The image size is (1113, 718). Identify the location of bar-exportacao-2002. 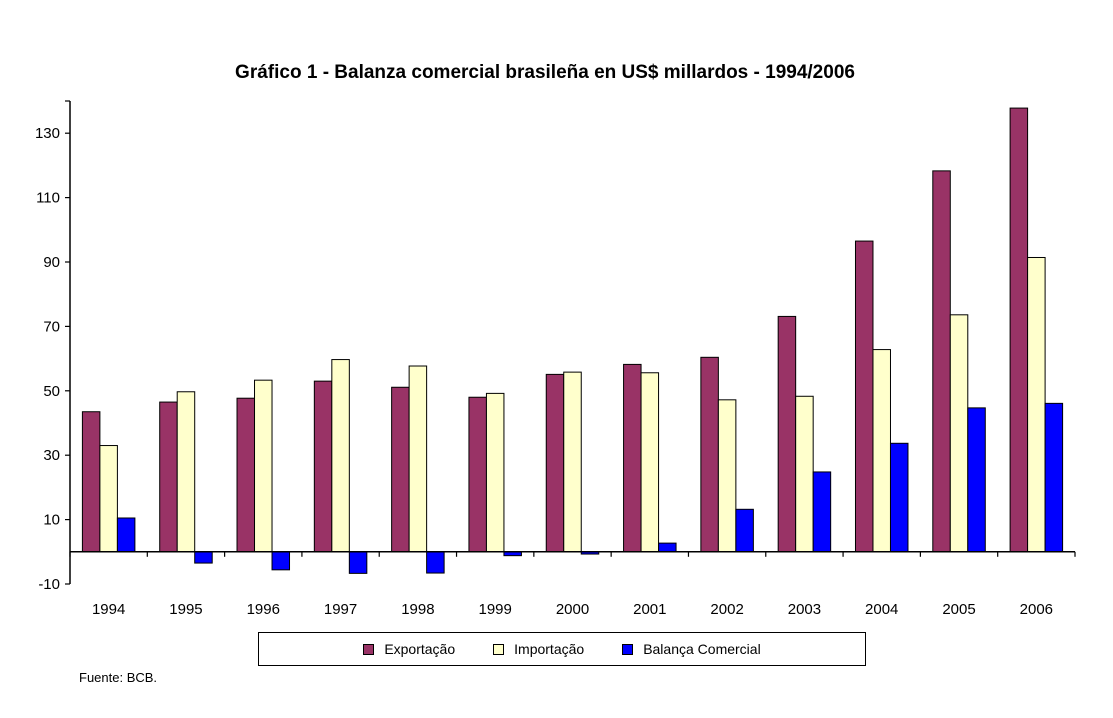
(709, 454).